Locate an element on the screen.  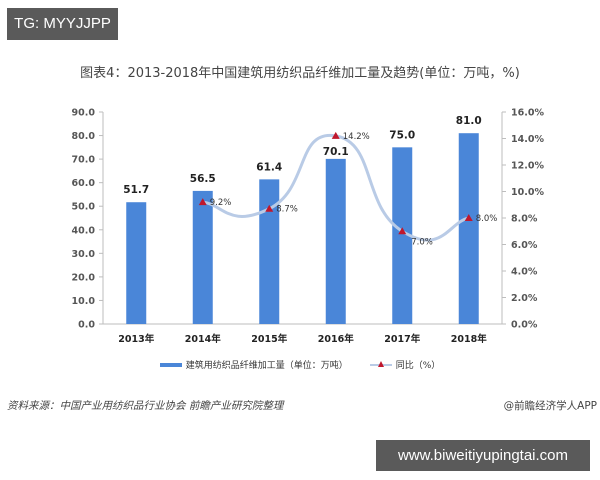
chart-title: 图表4：2013-2018年中国建筑用纺织品纤维加工量及趋势(单位：万吨，%) is located at coordinates (300, 73).